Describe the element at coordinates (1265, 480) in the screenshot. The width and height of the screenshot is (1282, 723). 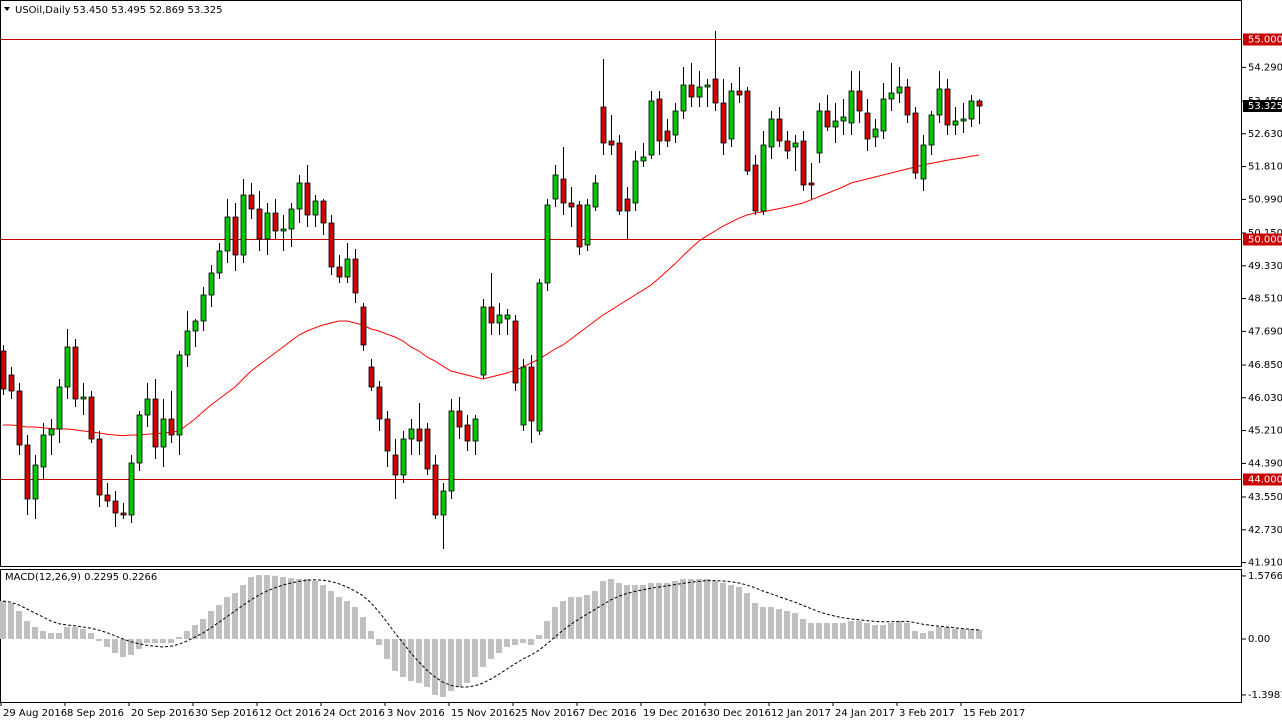
I see `level-label: 44.000` at that location.